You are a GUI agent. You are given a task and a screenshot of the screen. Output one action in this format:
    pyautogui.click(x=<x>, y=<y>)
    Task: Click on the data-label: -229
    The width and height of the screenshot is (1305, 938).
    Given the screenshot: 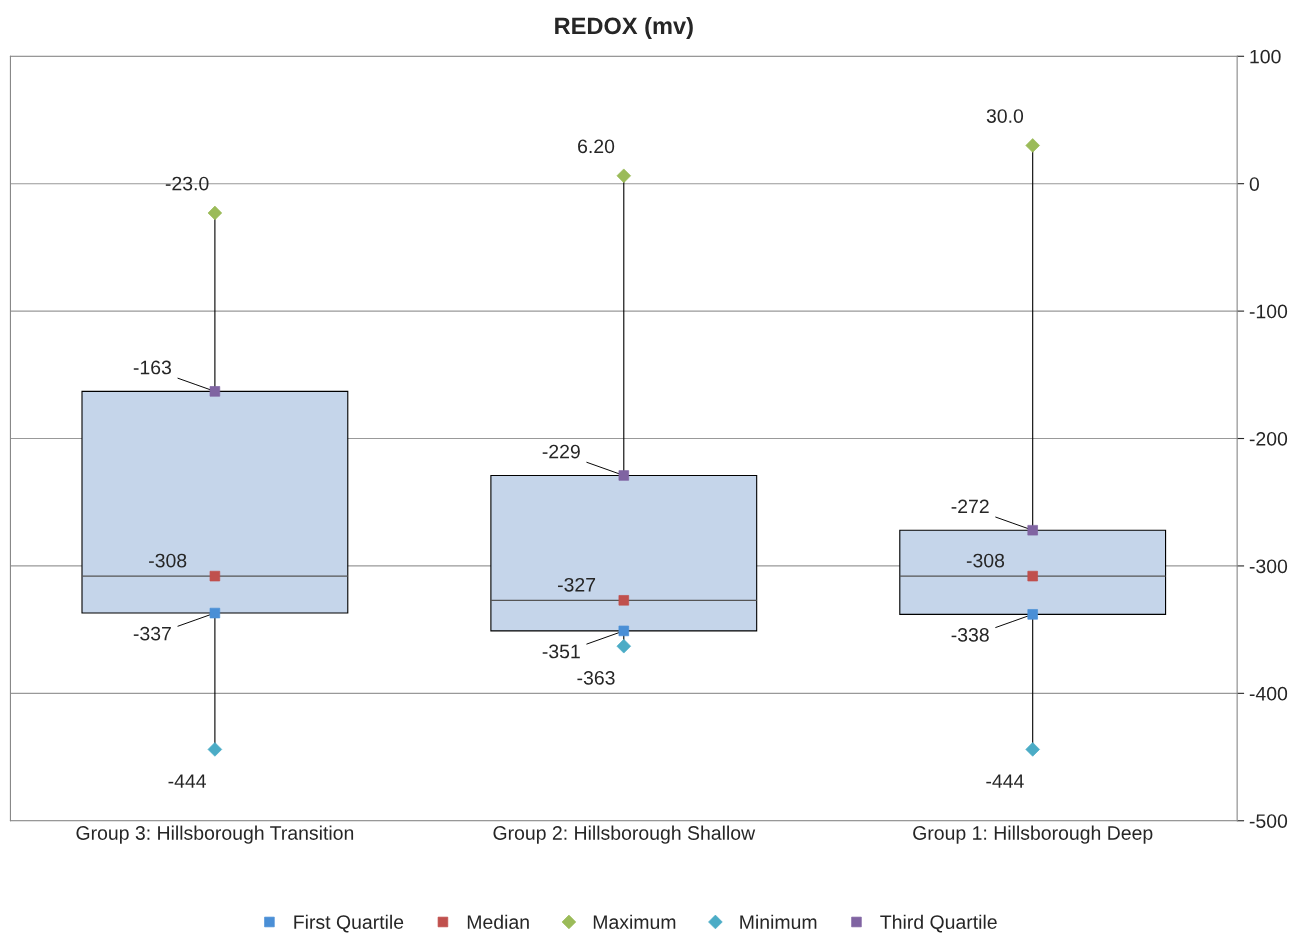 What is the action you would take?
    pyautogui.click(x=561, y=451)
    